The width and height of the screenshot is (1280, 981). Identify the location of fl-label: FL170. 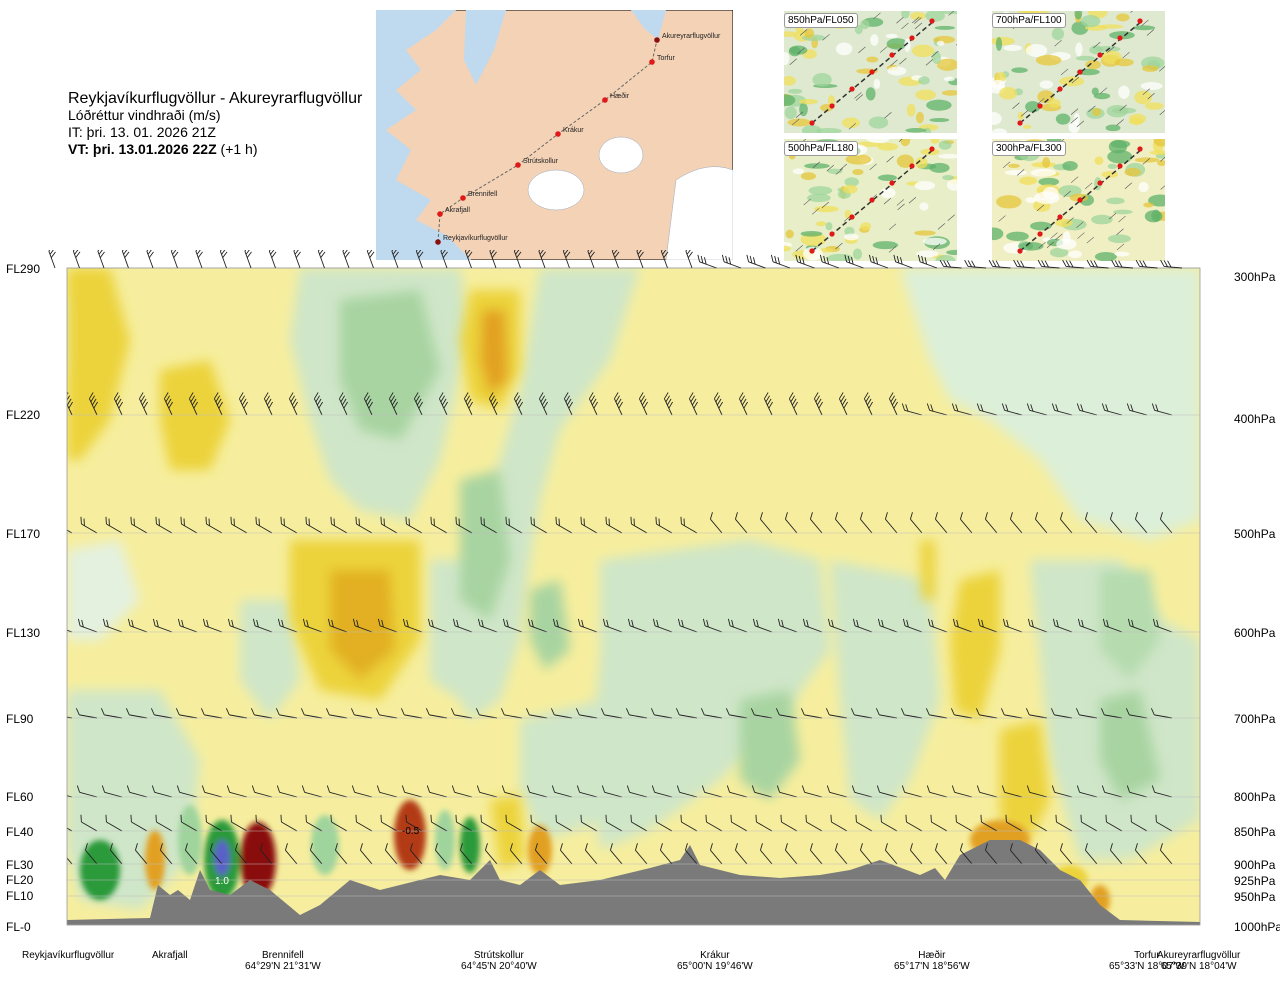
(23, 534).